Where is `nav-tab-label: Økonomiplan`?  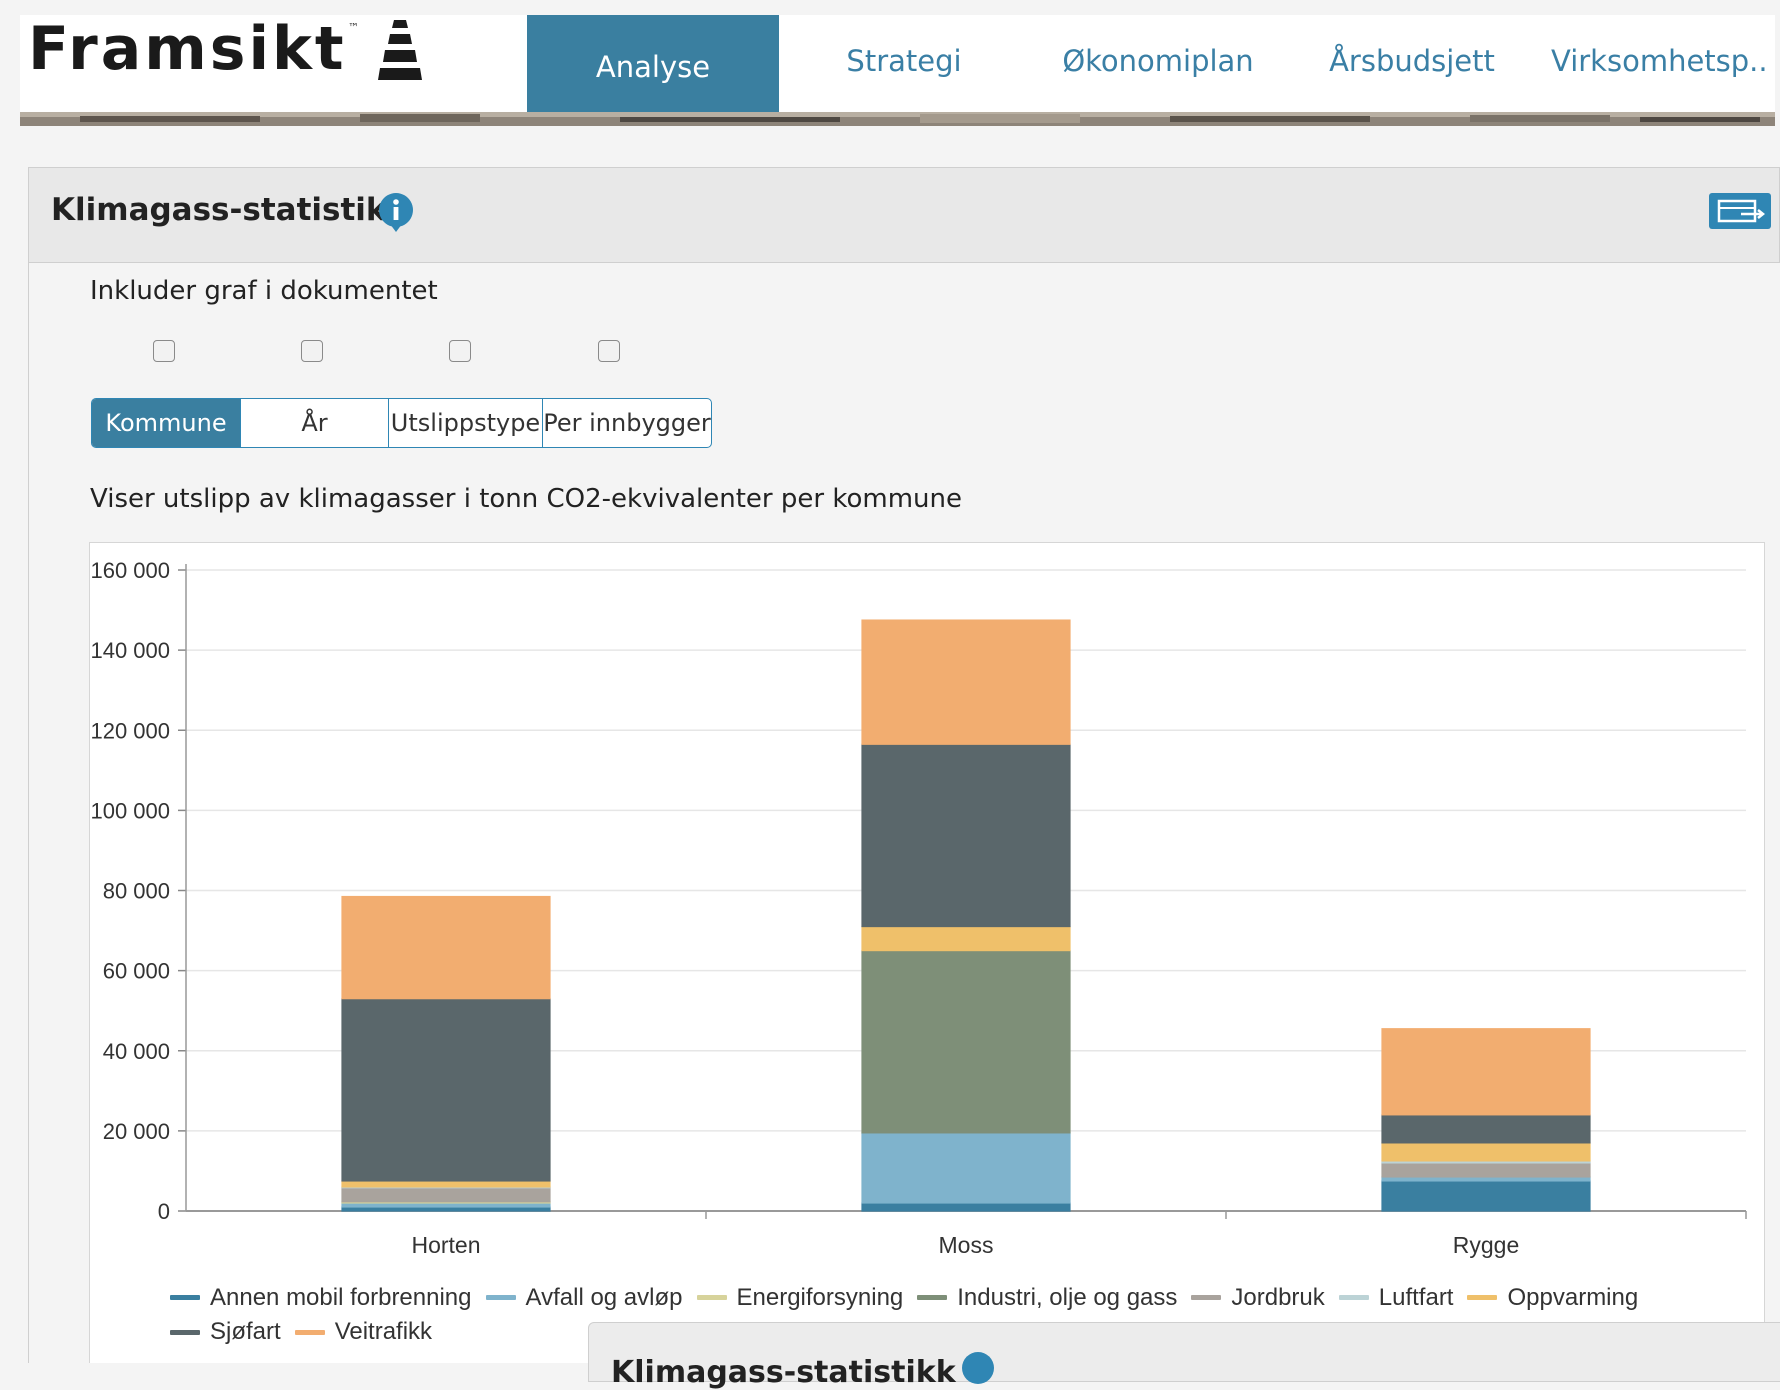
nav-tab-label: Økonomiplan is located at coordinates (1158, 61).